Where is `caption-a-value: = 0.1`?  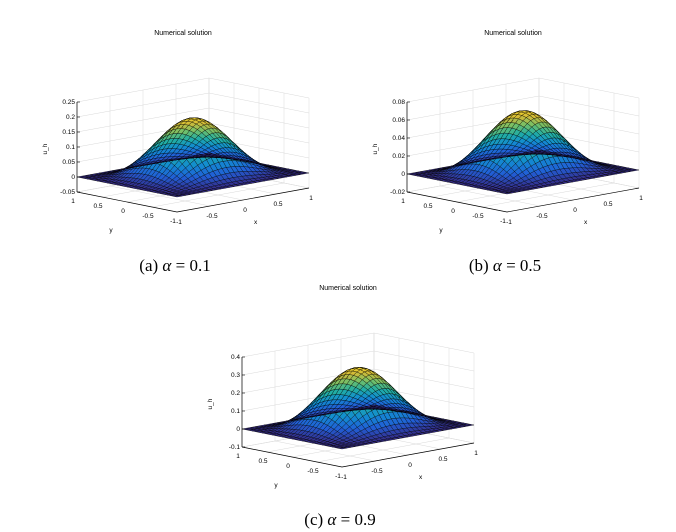
caption-a-value: = 0.1 is located at coordinates (191, 265).